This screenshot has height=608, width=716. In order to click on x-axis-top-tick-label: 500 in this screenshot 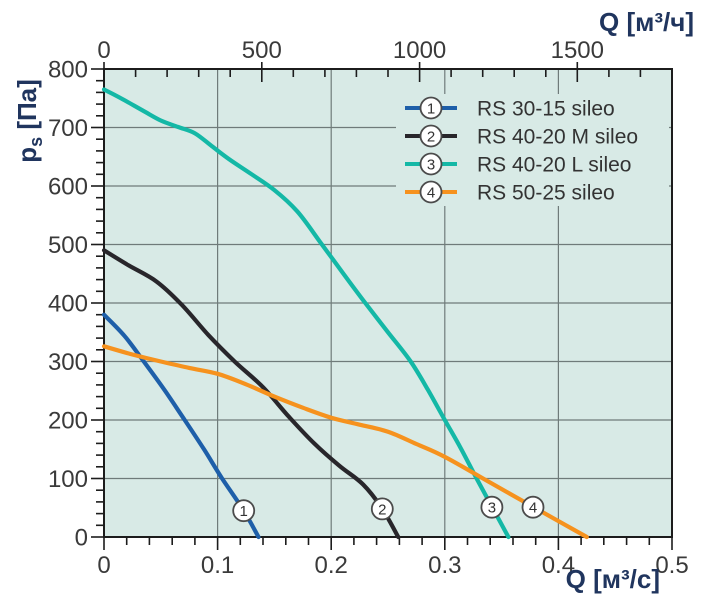, I will do `click(262, 50)`.